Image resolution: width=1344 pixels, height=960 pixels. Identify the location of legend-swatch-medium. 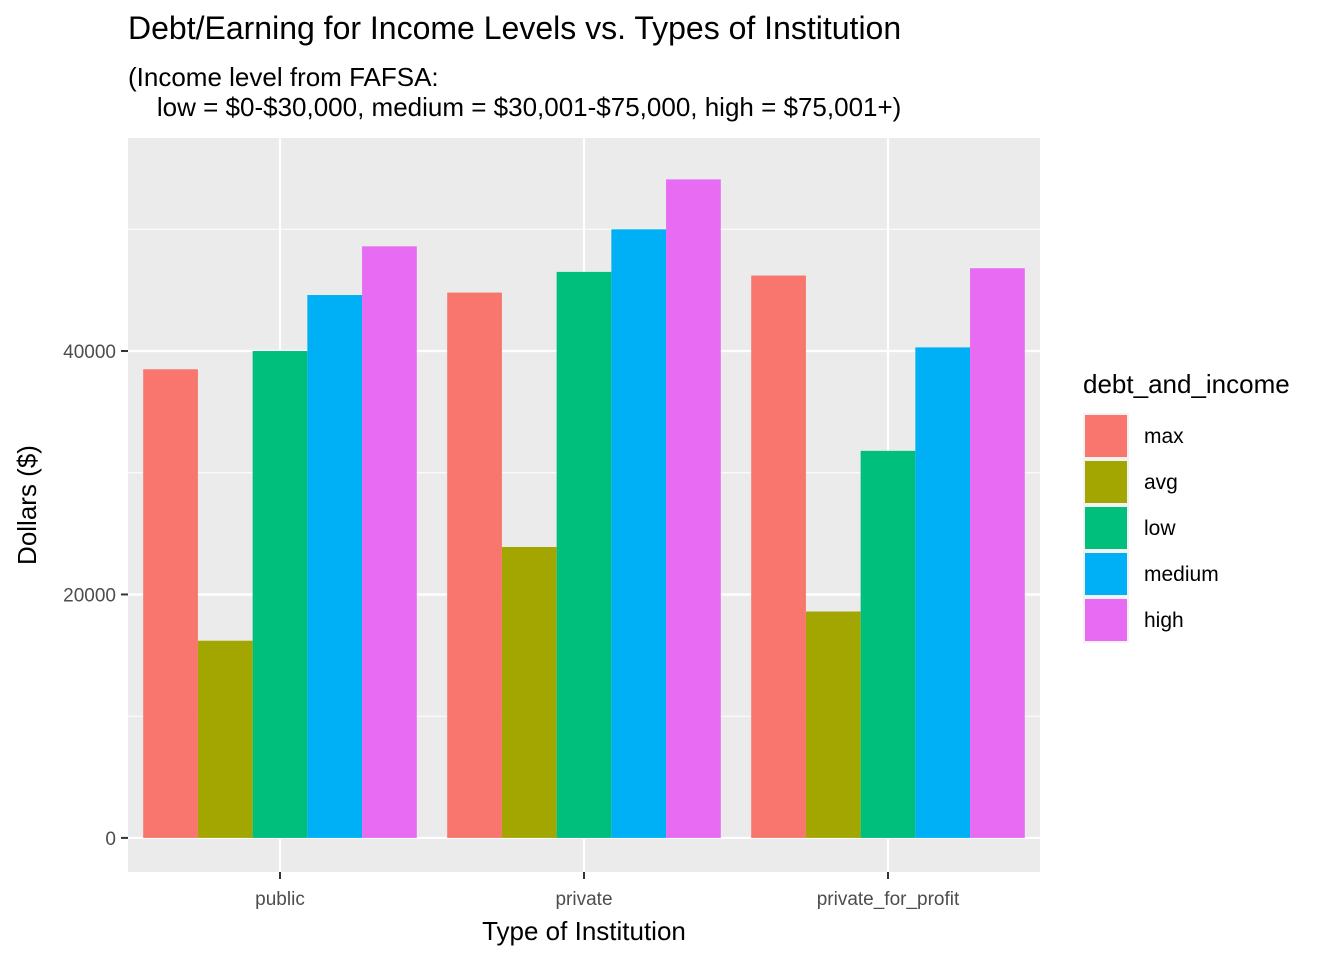
(1106, 574).